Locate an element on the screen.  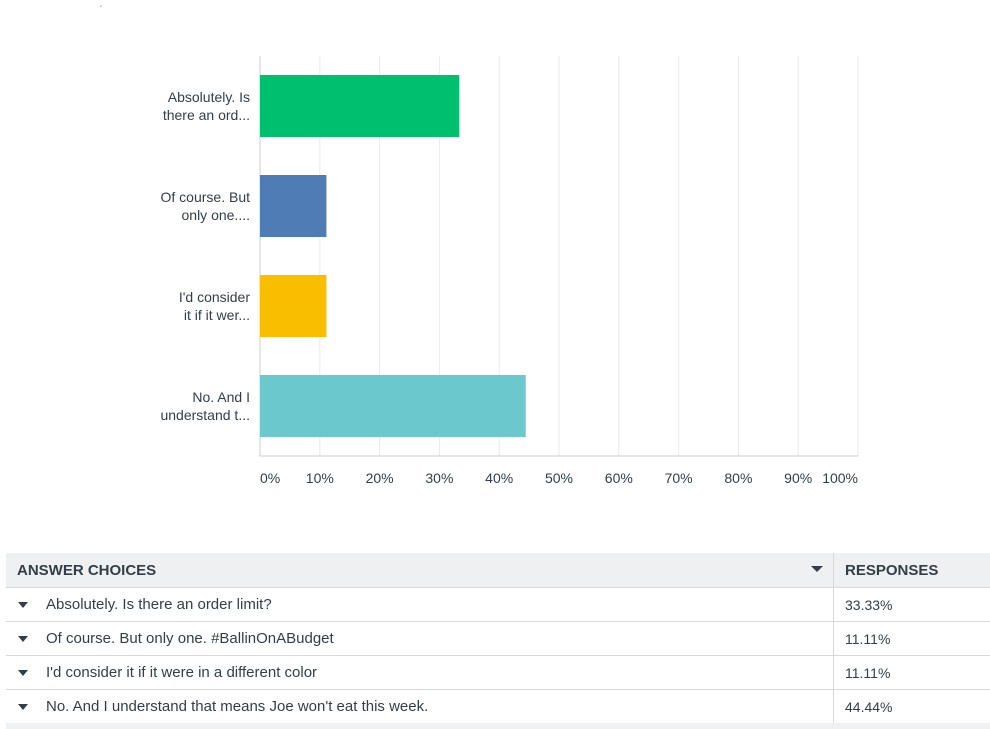
x-tick-label: 50% is located at coordinates (559, 478).